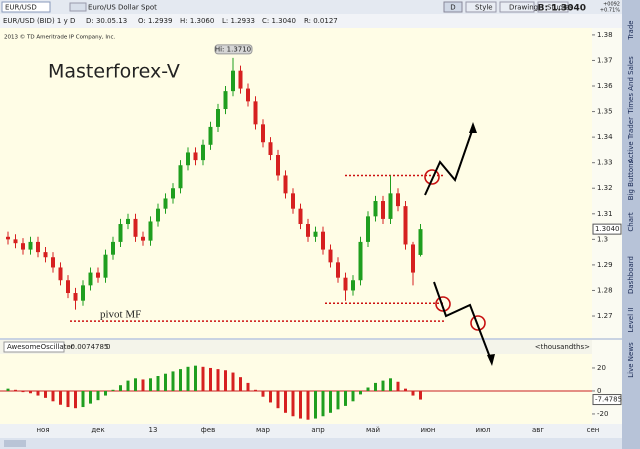 The height and width of the screenshot is (449, 640). I want to click on x-tick-label: 13, so click(153, 430).